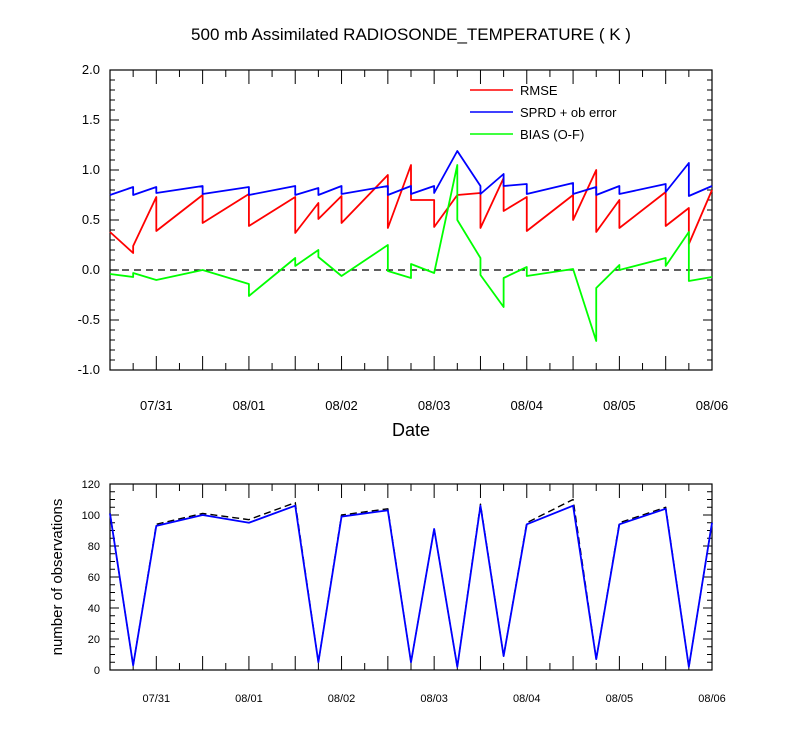  Describe the element at coordinates (91, 219) in the screenshot. I see `top-y-tick-label: 0.5` at that location.